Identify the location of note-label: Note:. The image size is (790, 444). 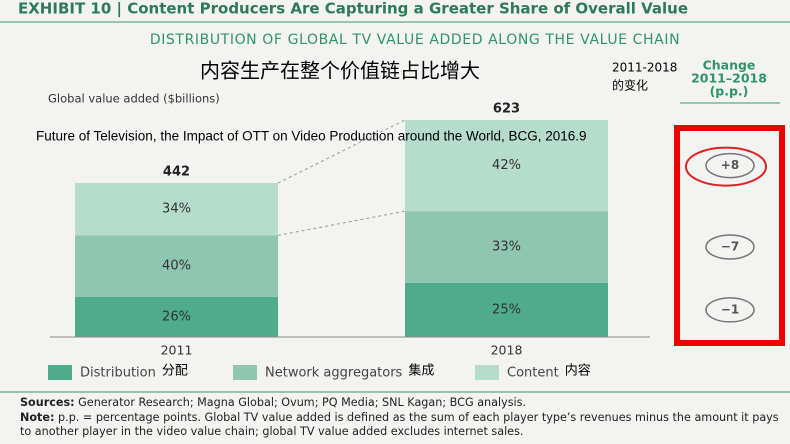
(37, 417).